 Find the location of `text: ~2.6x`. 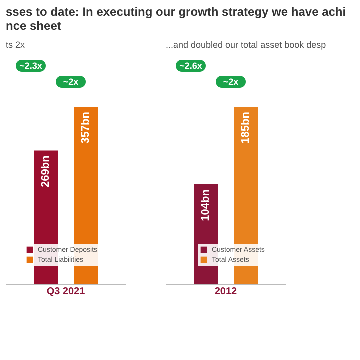

text: ~2.6x is located at coordinates (191, 66).